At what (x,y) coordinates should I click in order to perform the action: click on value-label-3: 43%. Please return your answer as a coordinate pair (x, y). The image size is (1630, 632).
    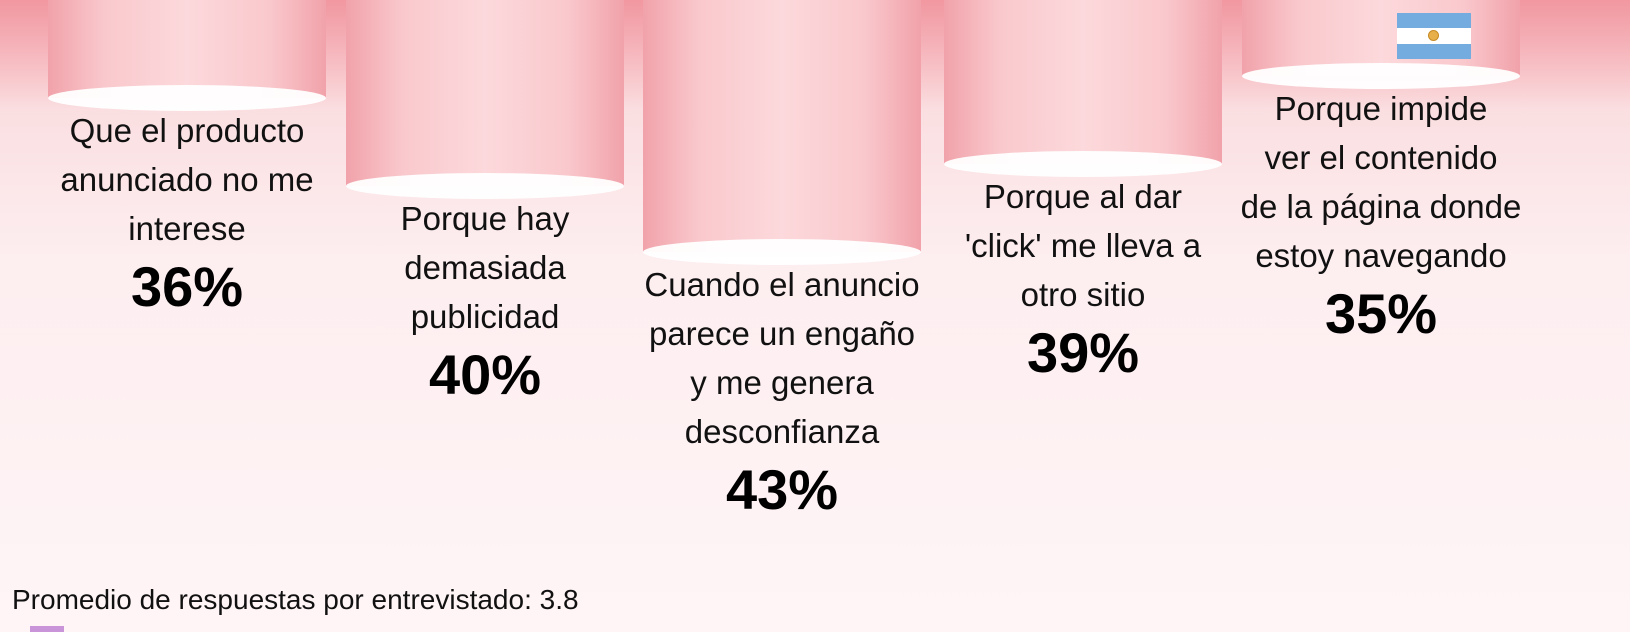
    Looking at the image, I should click on (782, 489).